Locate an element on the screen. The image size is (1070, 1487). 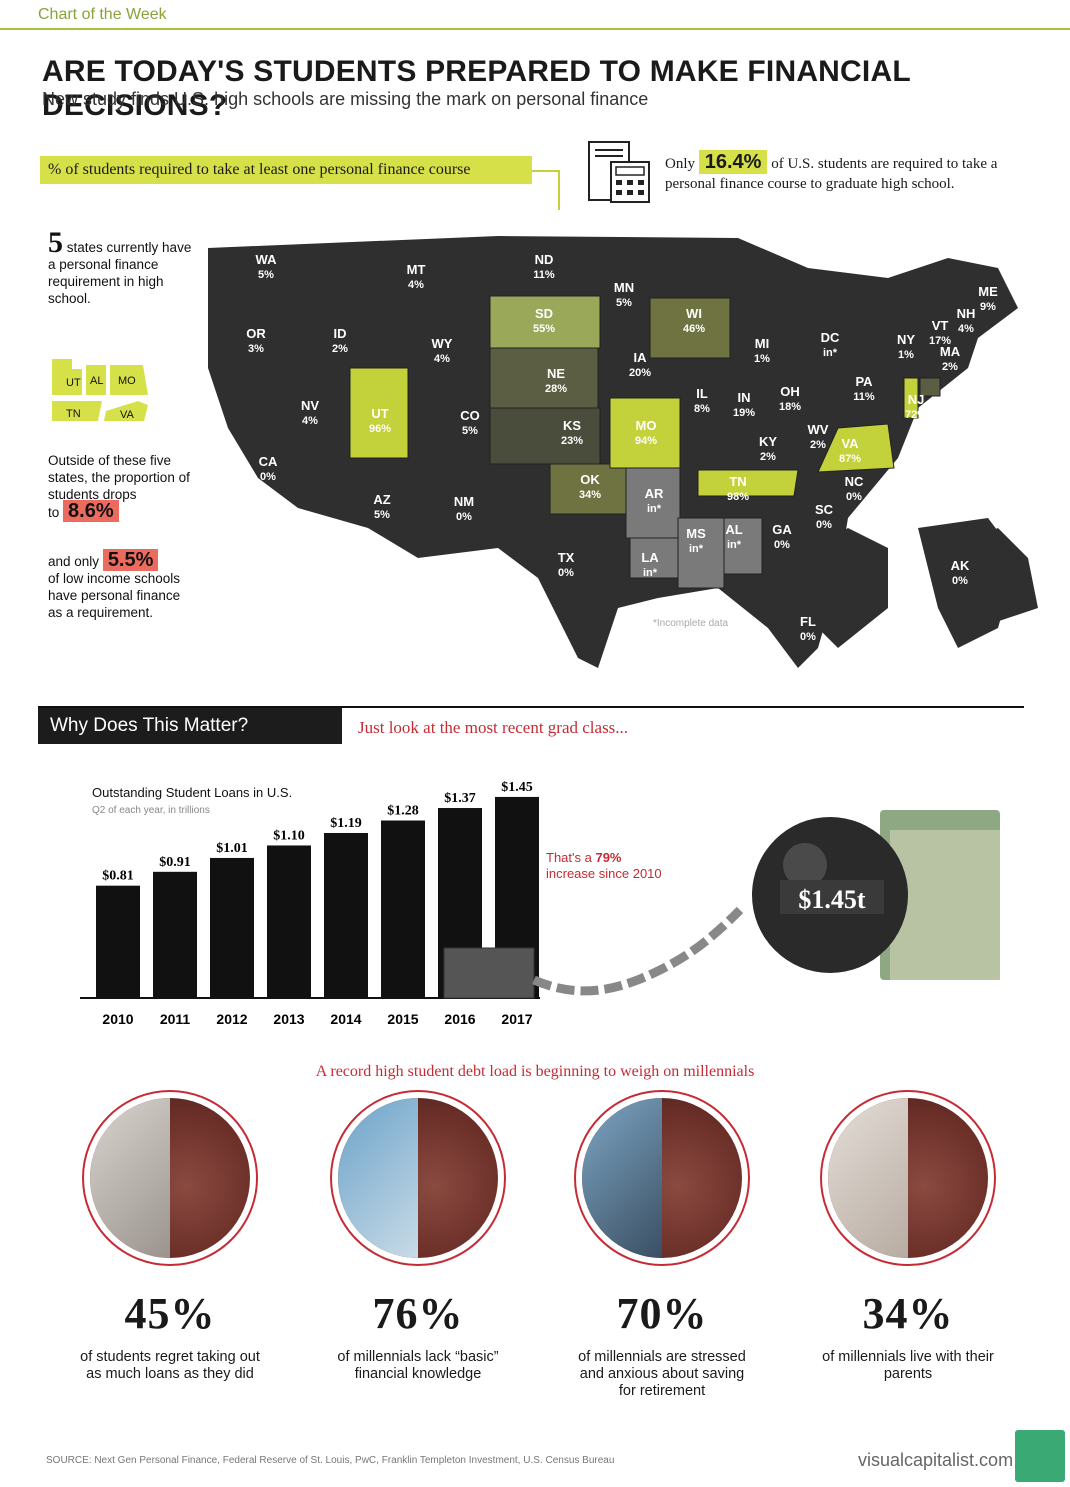
state-value-wy: 4% is located at coordinates (442, 359).